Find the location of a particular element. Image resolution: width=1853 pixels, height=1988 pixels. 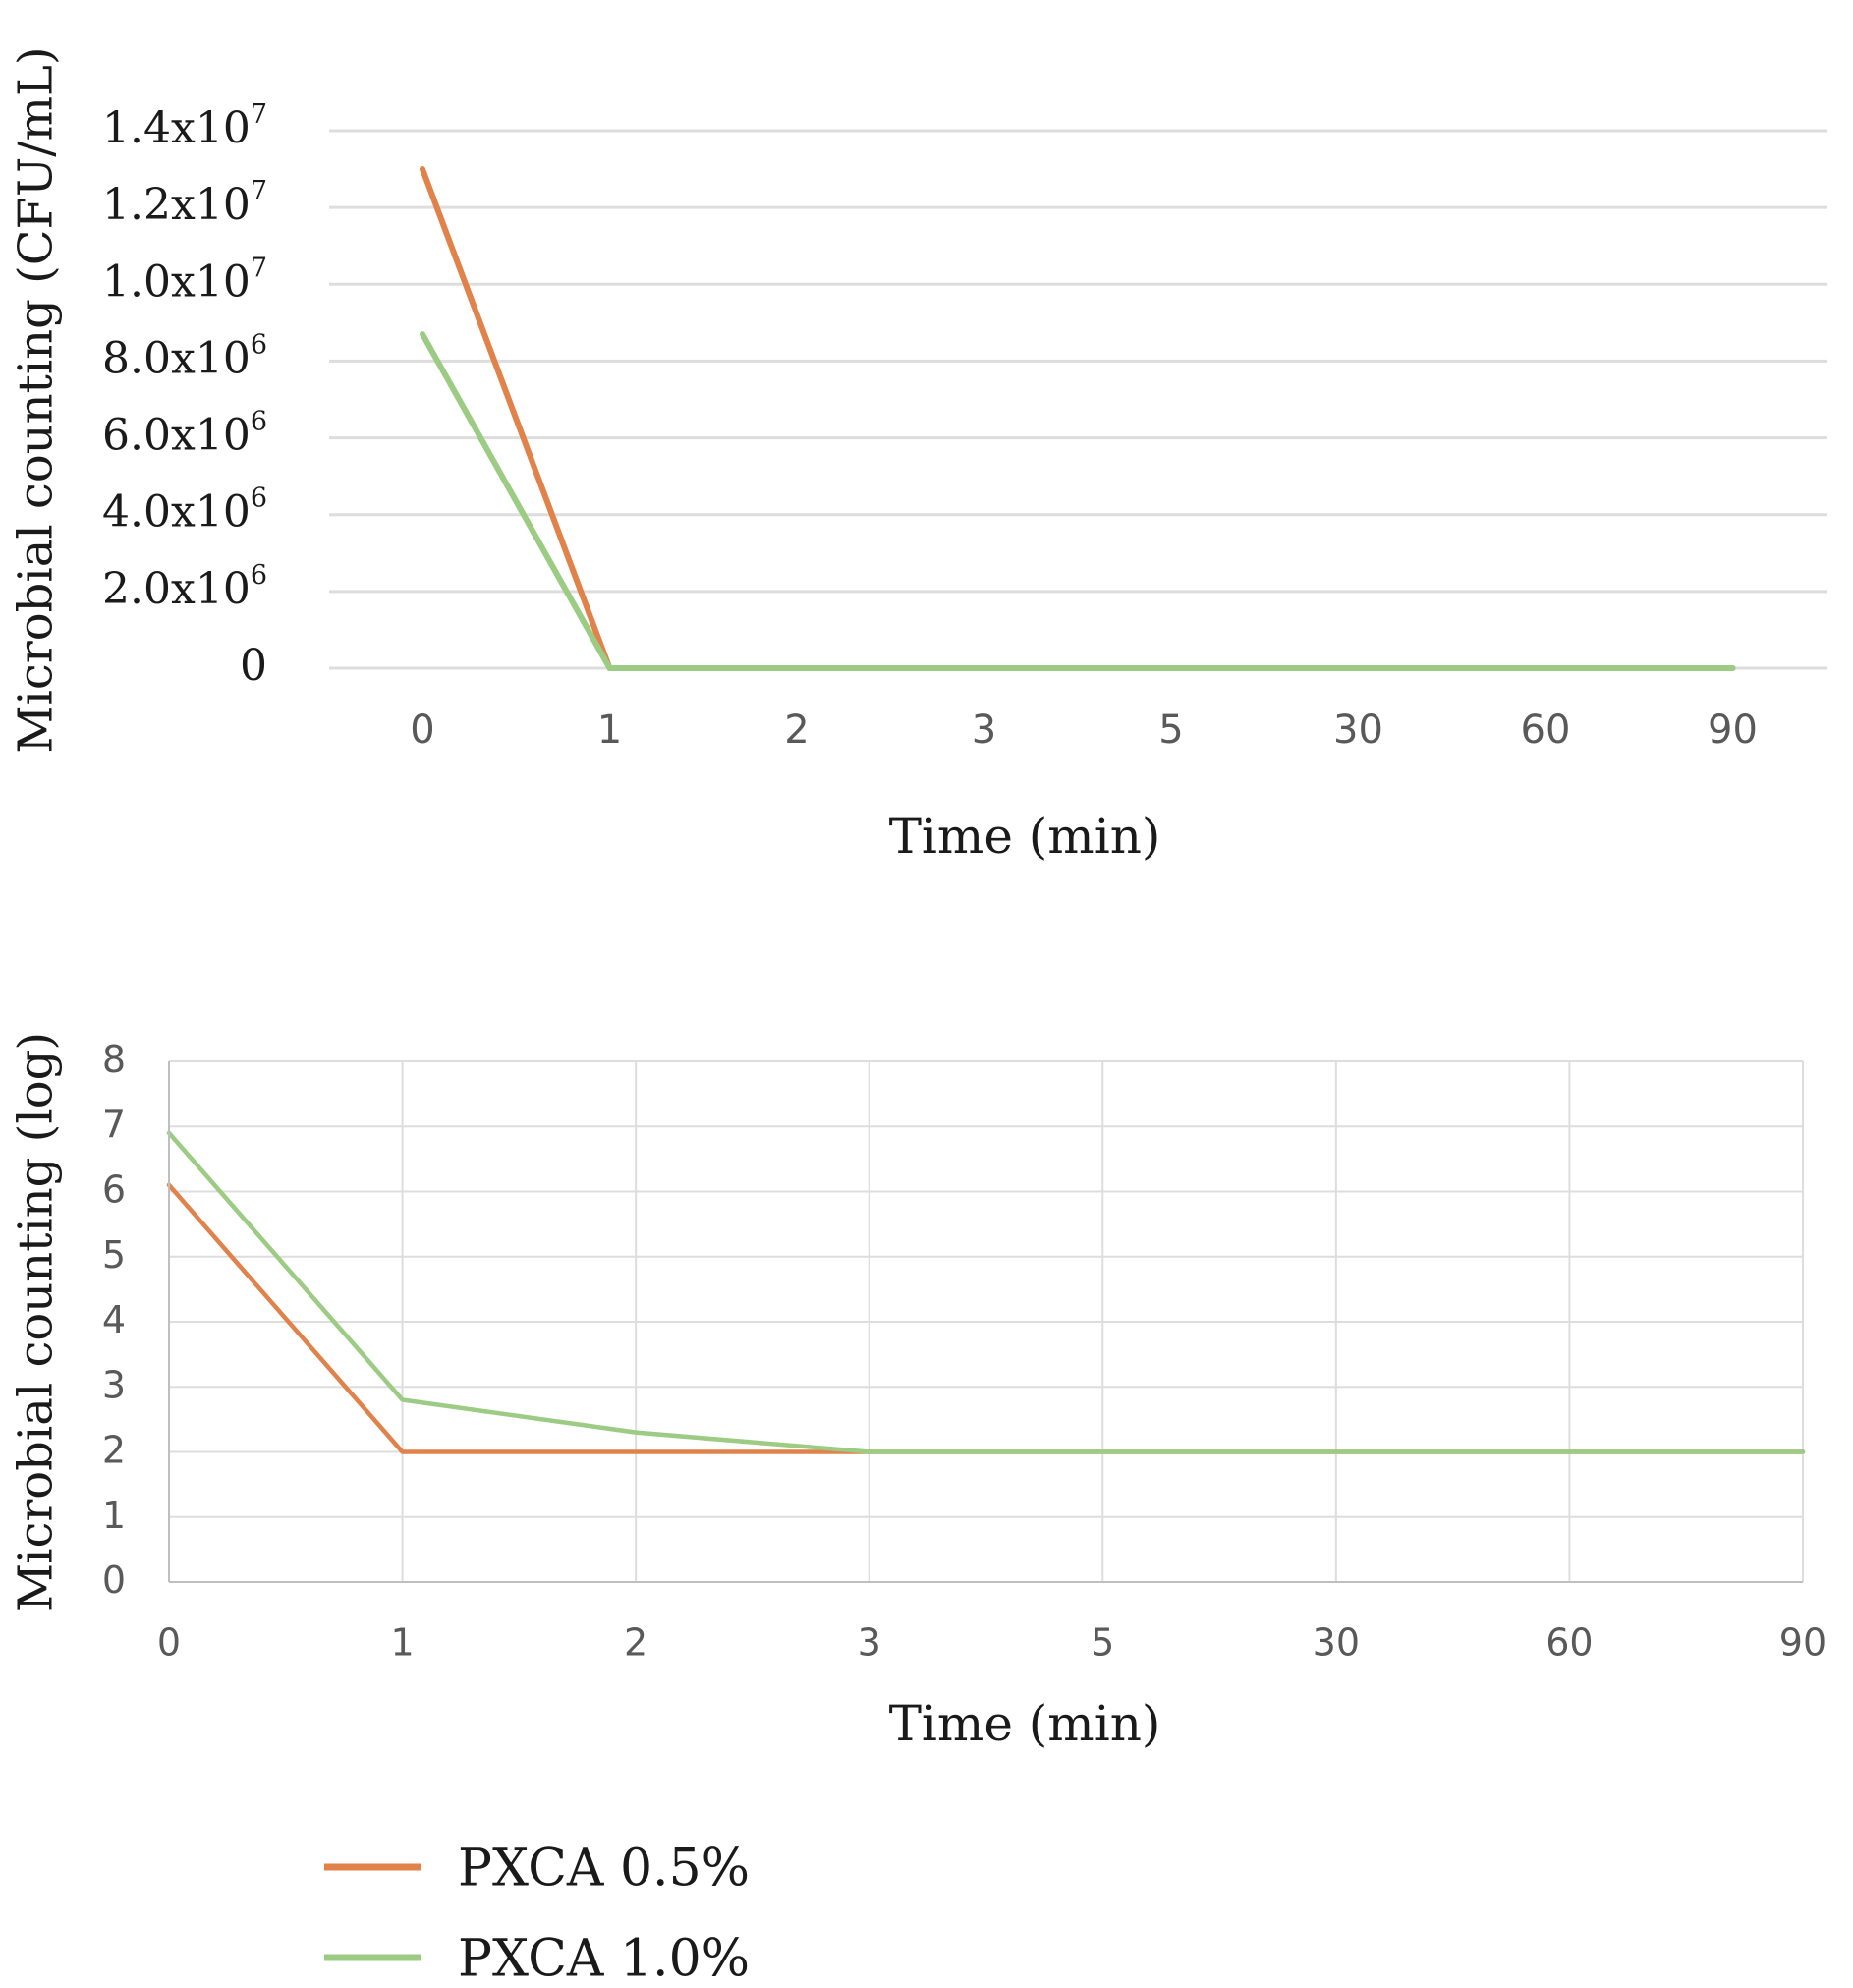

y-tick-label-log-8: 8 is located at coordinates (114, 1059).